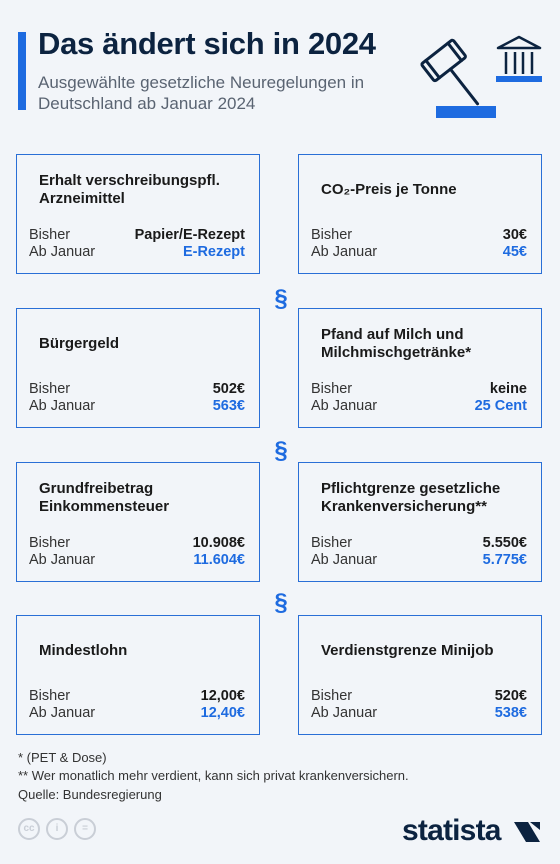  I want to click on after-value: 5.775€, so click(504, 560).